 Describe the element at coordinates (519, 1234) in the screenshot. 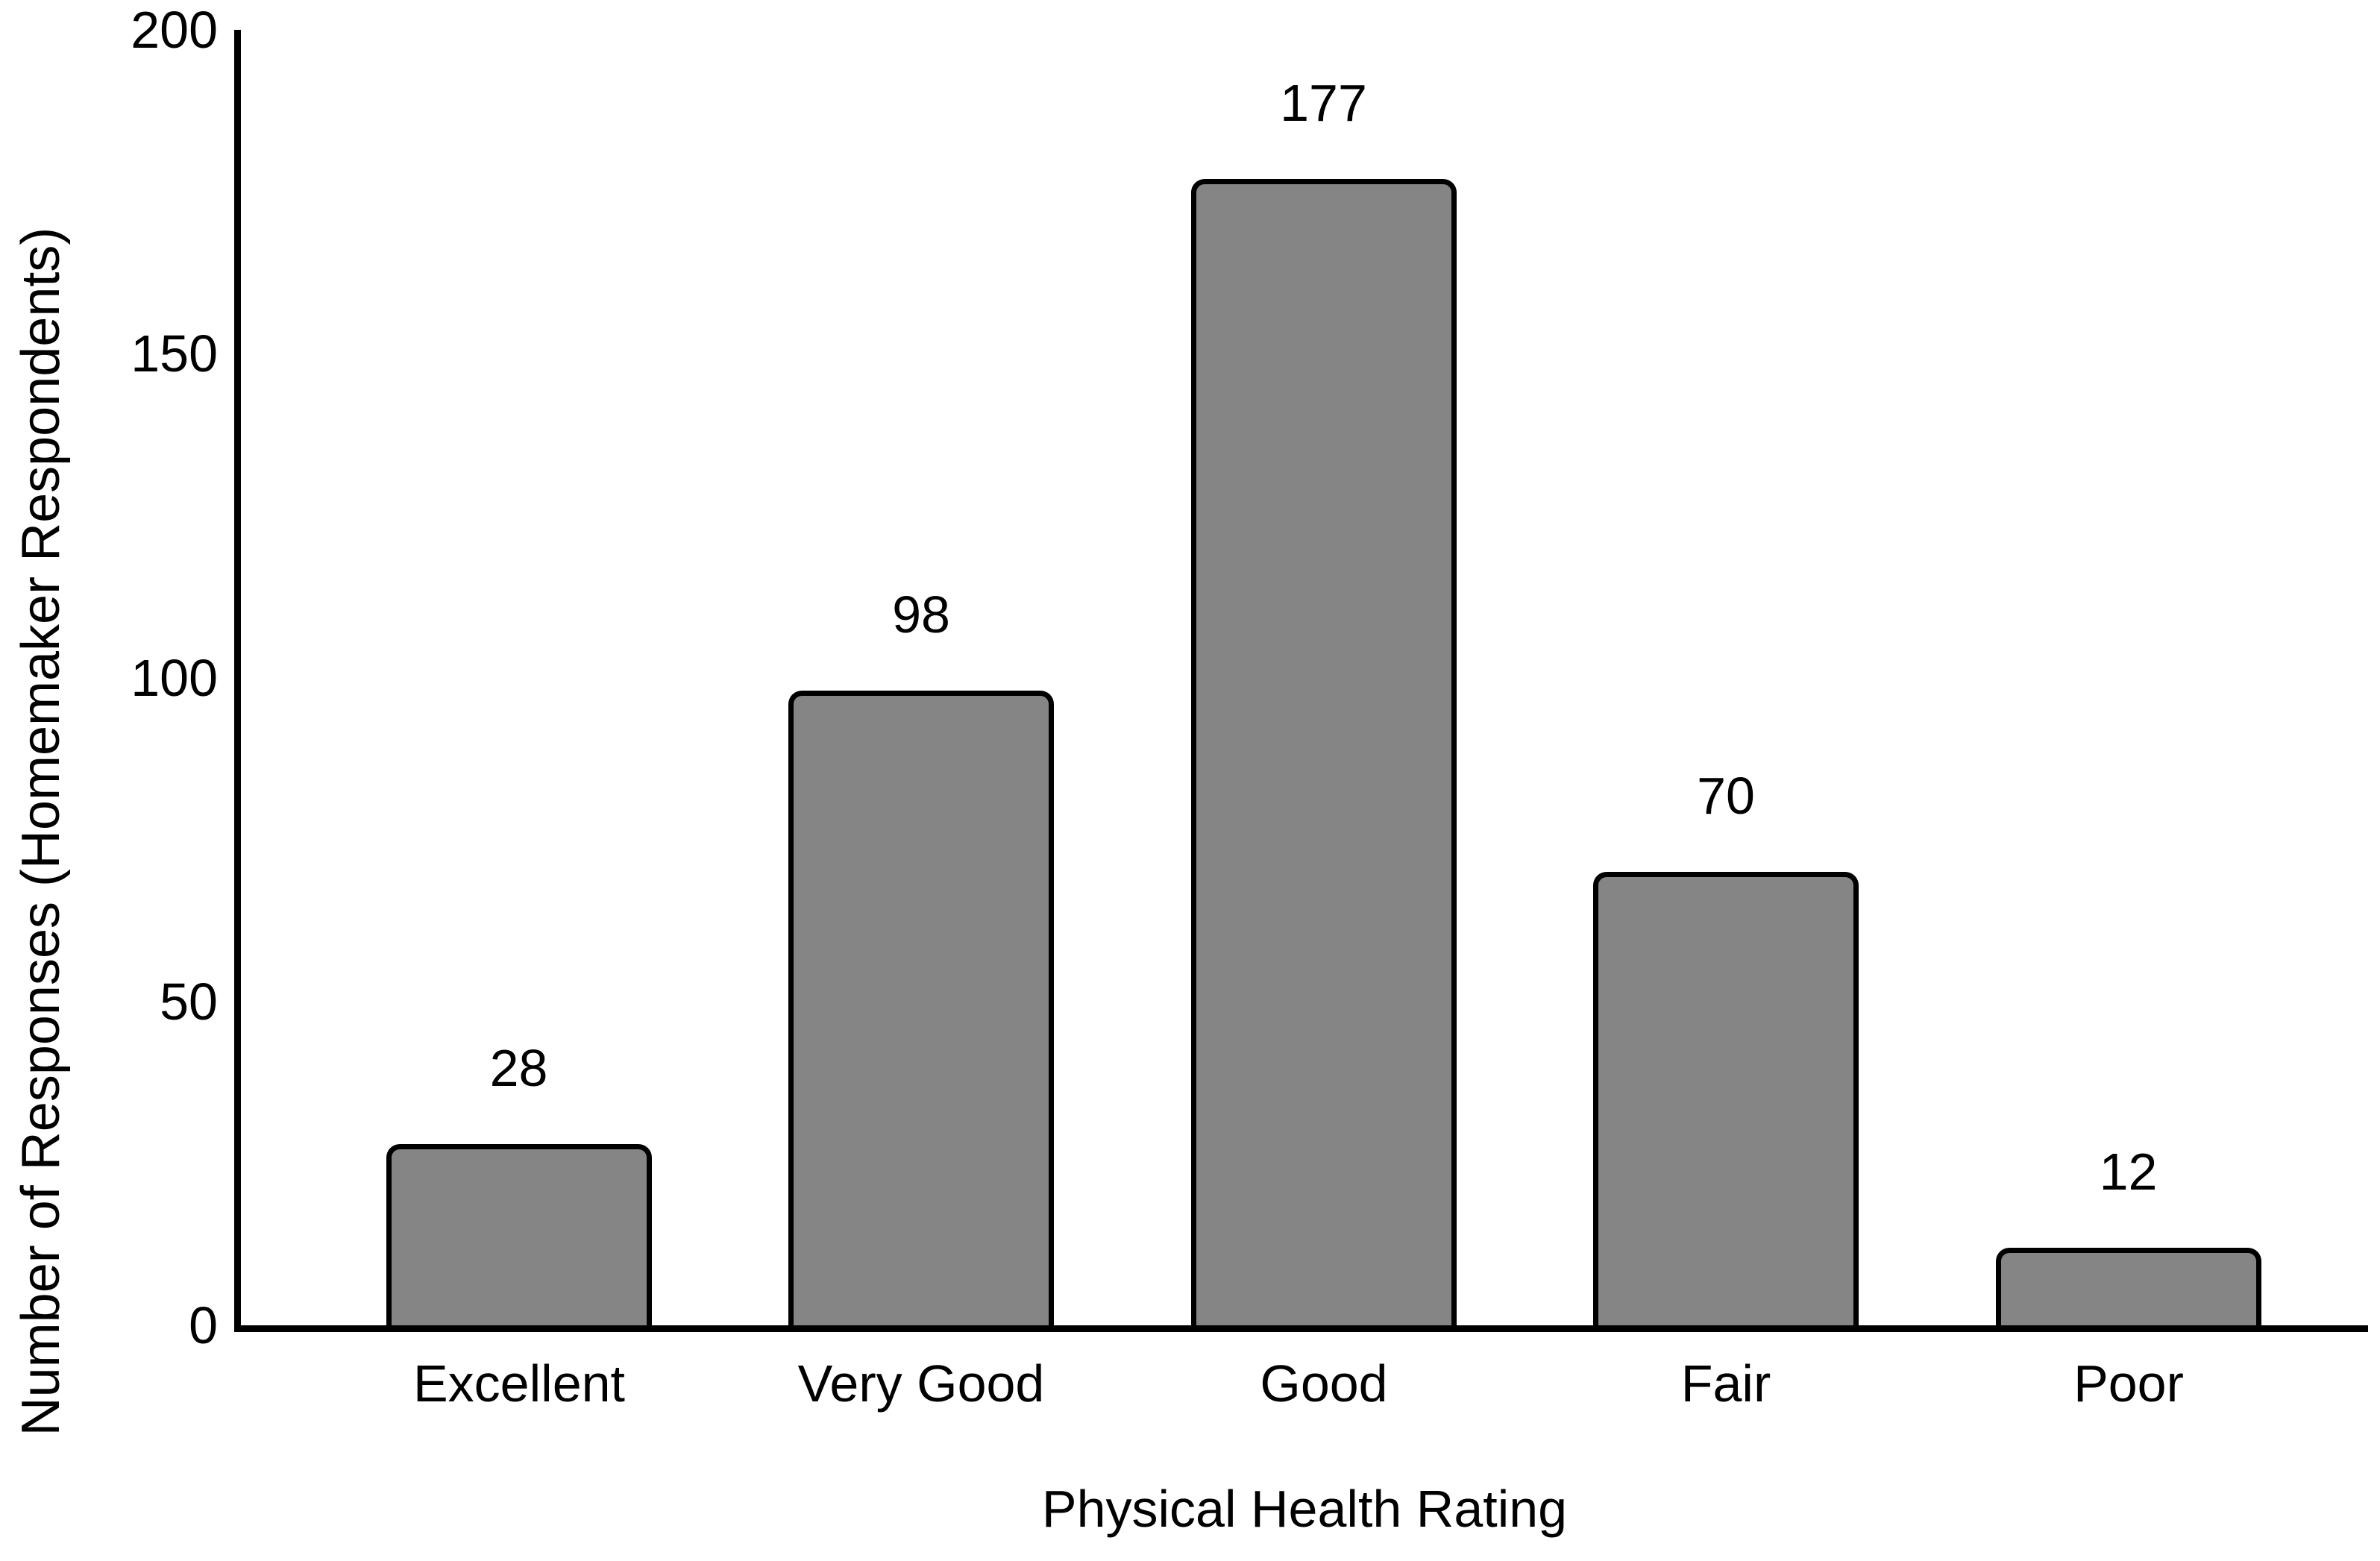

I see `bar-excellent` at that location.